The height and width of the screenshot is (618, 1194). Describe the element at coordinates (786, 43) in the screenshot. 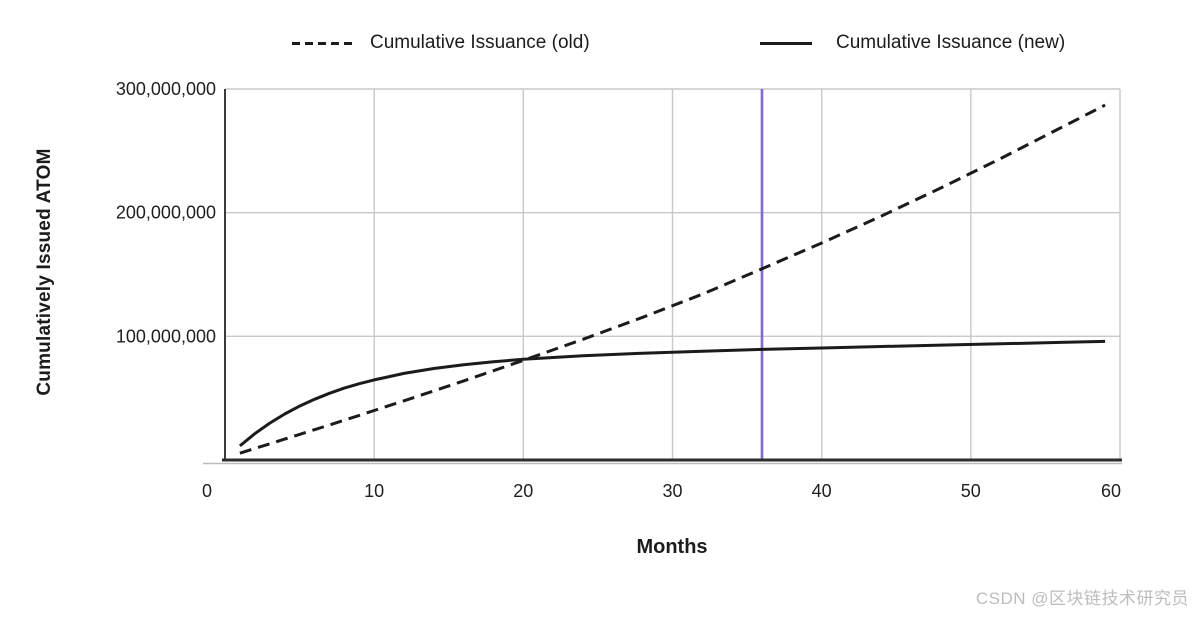

I see `solid-line-swatch-icon` at that location.